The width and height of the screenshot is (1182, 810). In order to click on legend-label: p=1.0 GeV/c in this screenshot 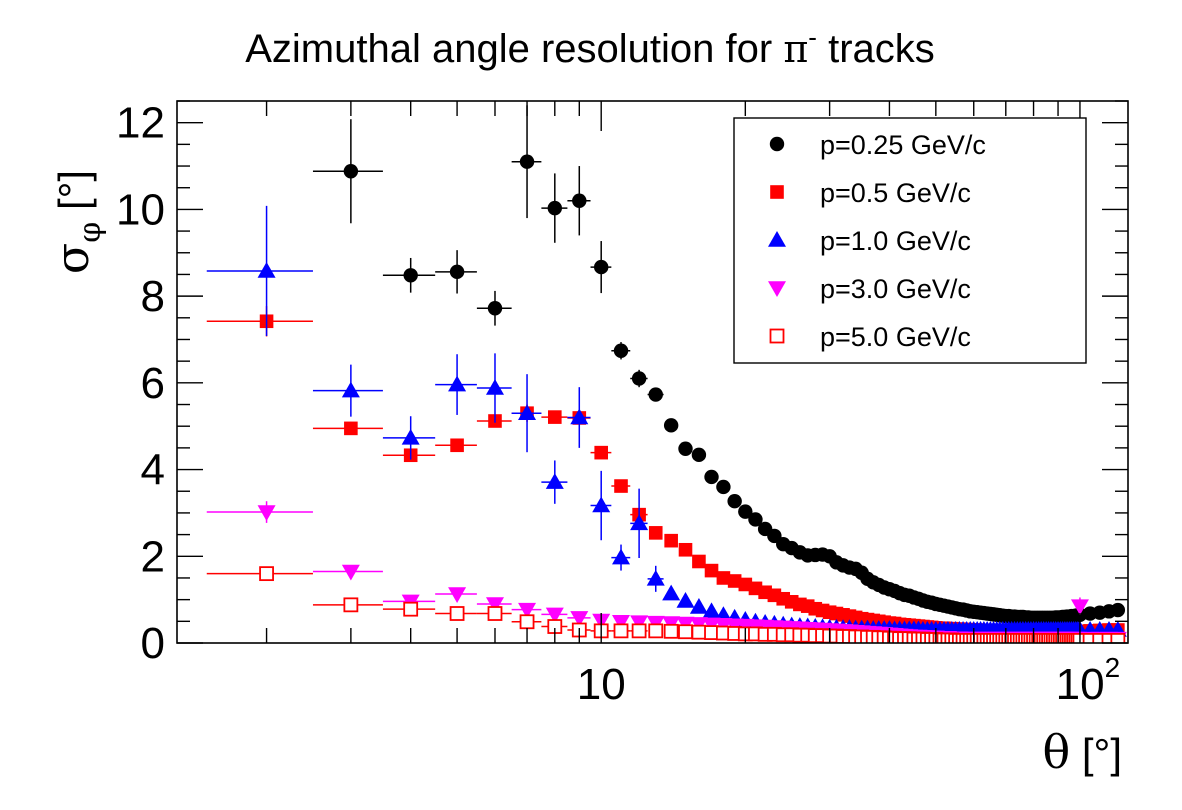, I will do `click(895, 241)`.